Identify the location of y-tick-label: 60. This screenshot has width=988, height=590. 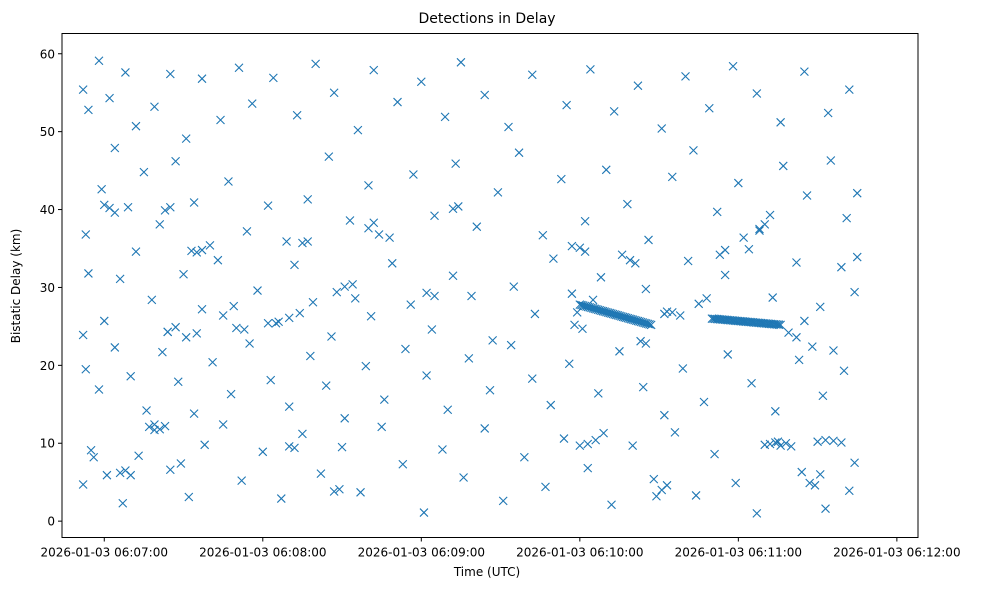
(47, 54).